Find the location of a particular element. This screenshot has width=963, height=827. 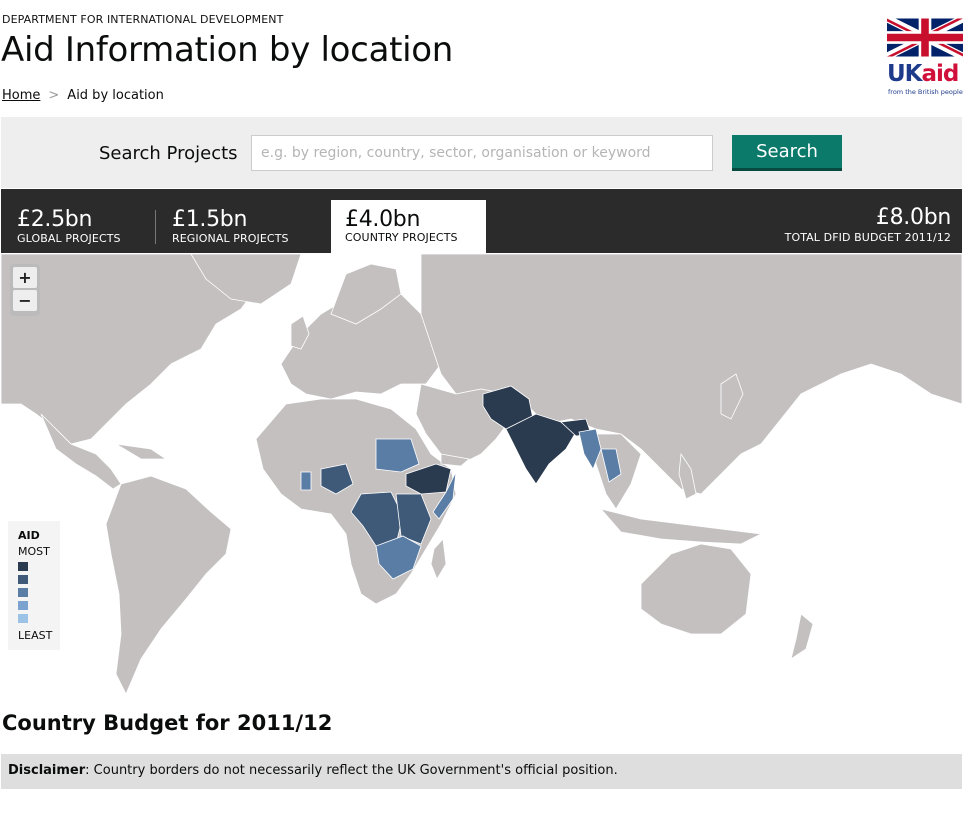

logo-tagline: from the British people is located at coordinates (925, 92).